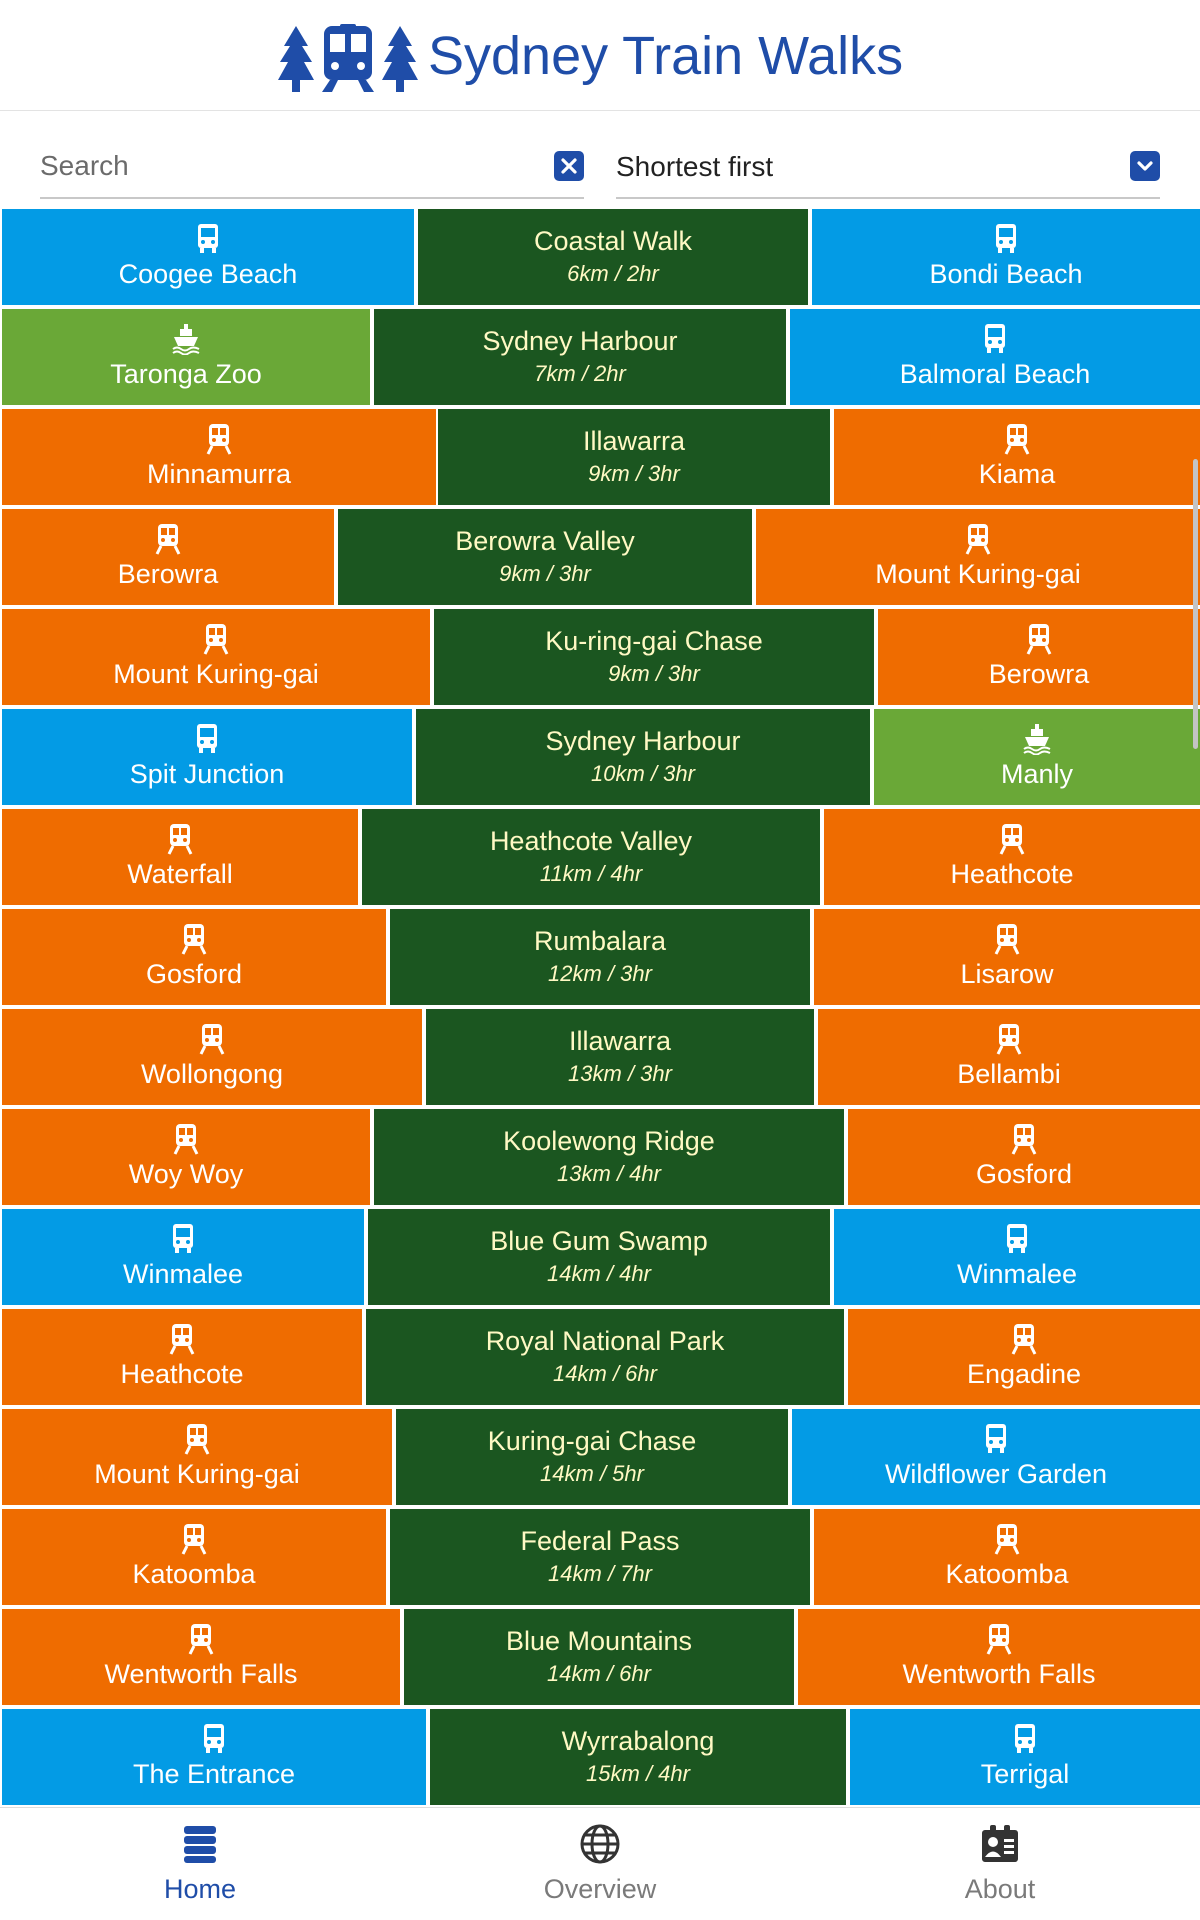 This screenshot has width=1200, height=1920. I want to click on app-title: Sydney Train Walks, so click(666, 56).